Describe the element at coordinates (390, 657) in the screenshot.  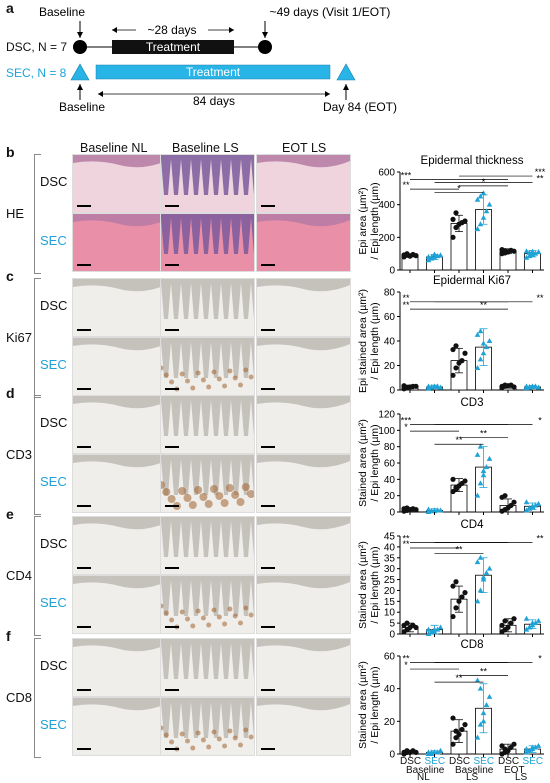
I see `y-tick-label: 60` at that location.